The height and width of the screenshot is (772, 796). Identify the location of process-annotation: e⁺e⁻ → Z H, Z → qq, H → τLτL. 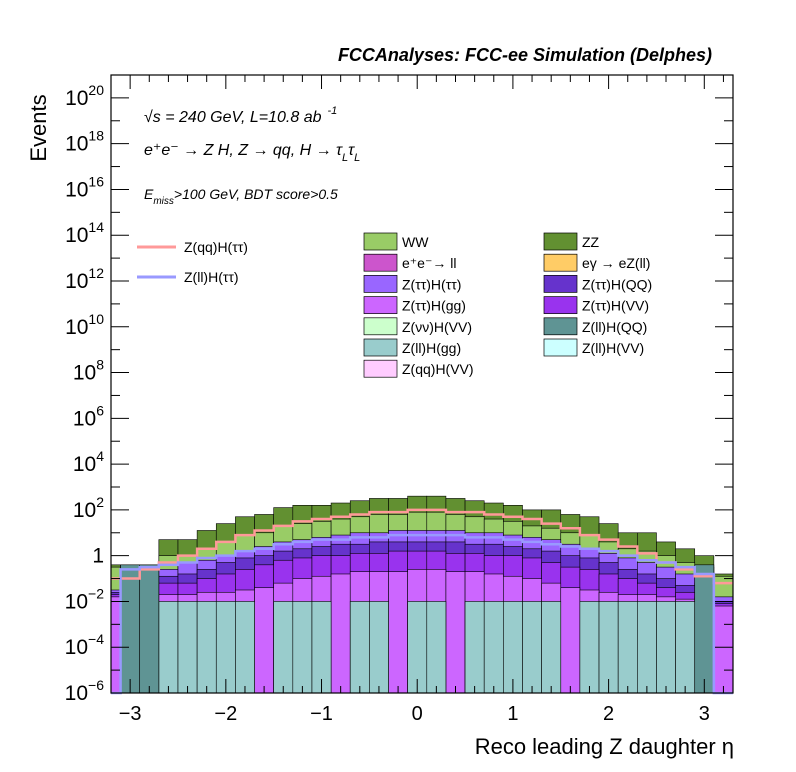
(252, 153).